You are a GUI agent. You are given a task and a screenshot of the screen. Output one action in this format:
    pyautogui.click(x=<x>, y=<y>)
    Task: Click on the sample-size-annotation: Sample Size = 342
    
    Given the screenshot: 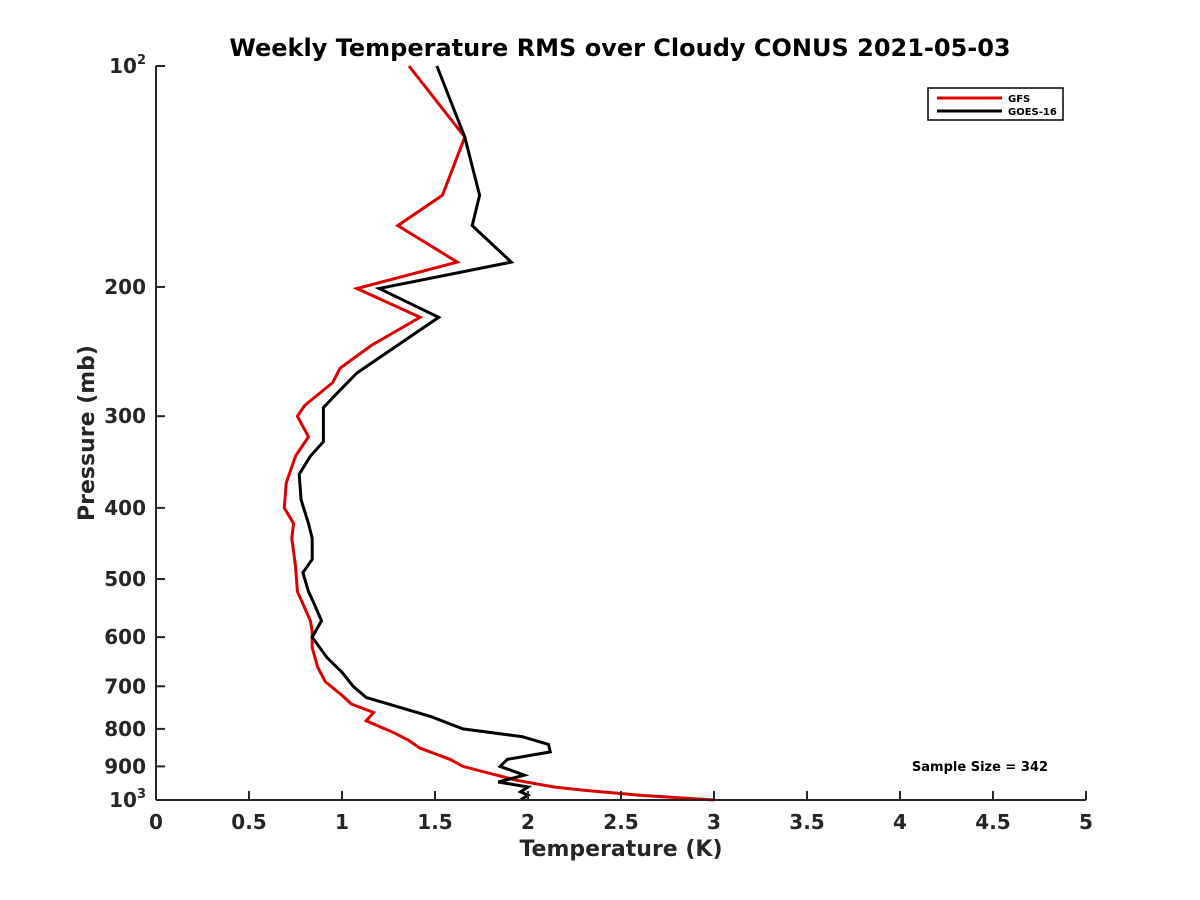 What is the action you would take?
    pyautogui.click(x=980, y=767)
    